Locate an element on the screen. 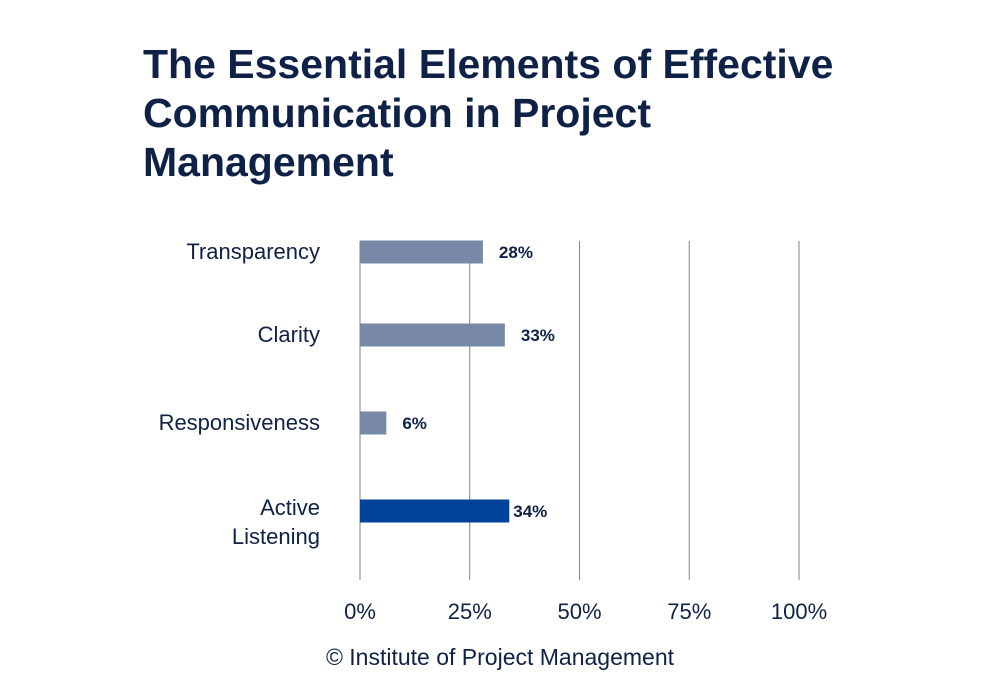  category-label: Active is located at coordinates (290, 507).